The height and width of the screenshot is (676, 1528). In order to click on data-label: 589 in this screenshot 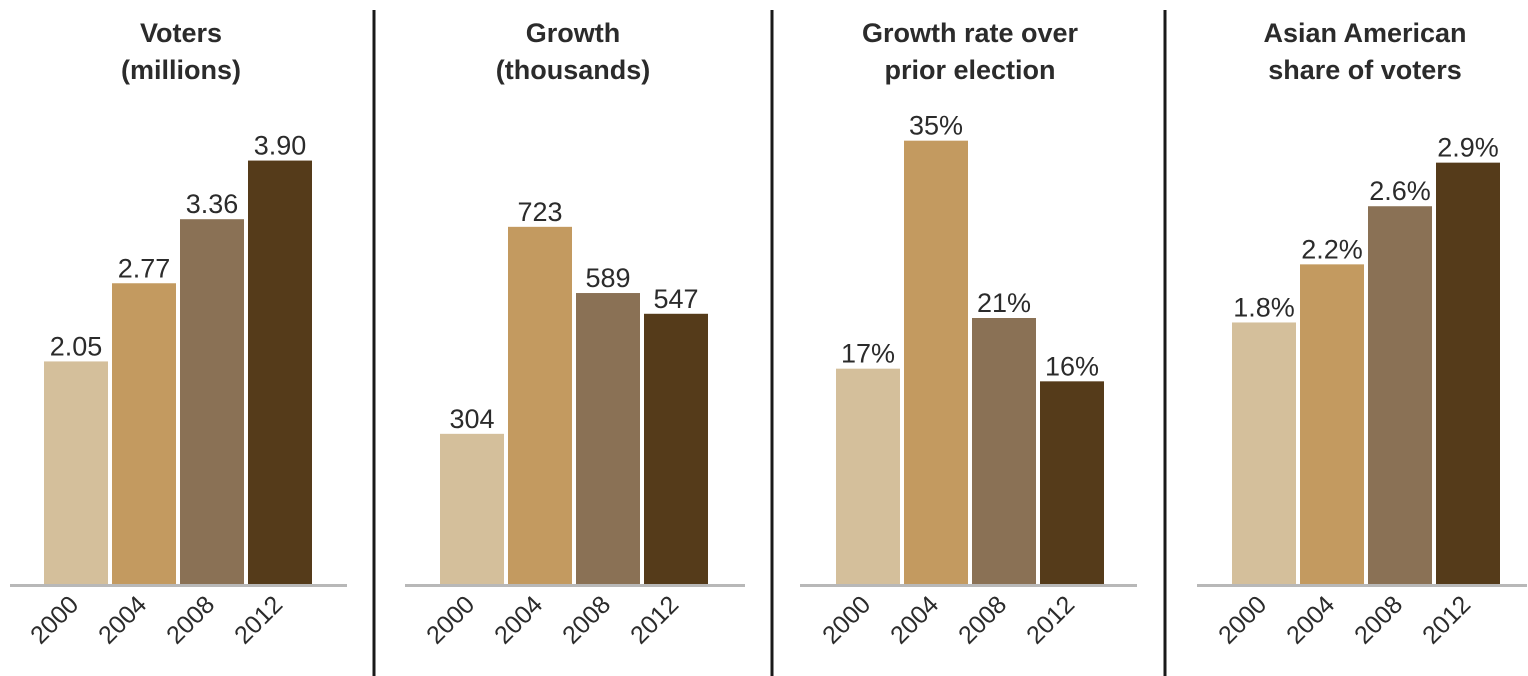, I will do `click(607, 278)`.